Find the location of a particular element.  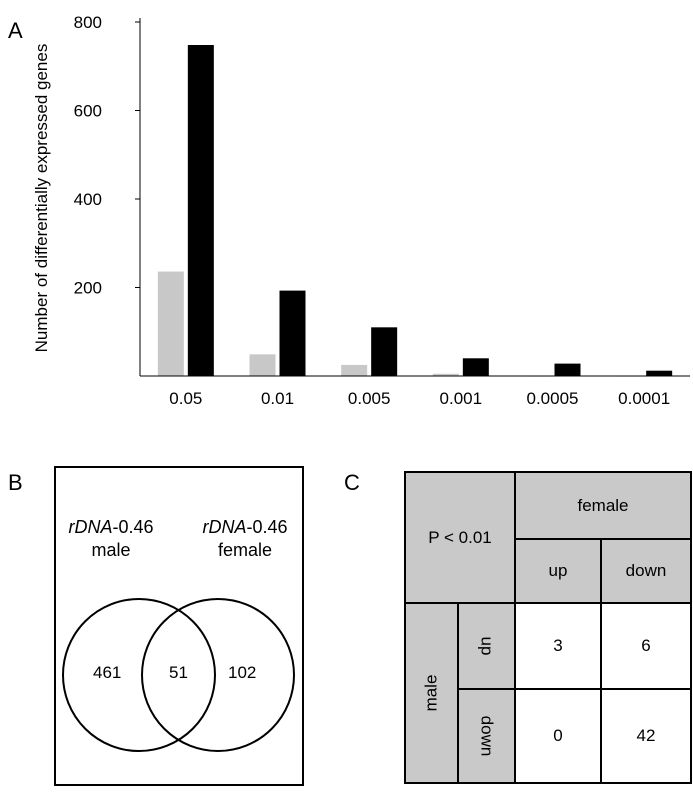

table-row-down-label: down is located at coordinates (487, 736).